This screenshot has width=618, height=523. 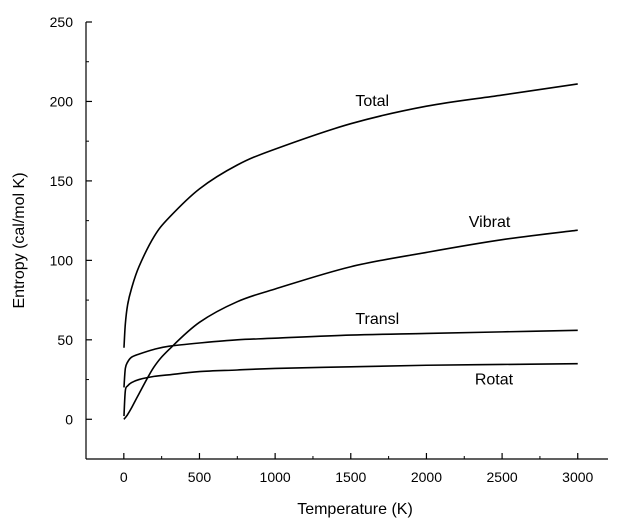 I want to click on x-axis-label: Temperature (K), so click(x=355, y=509).